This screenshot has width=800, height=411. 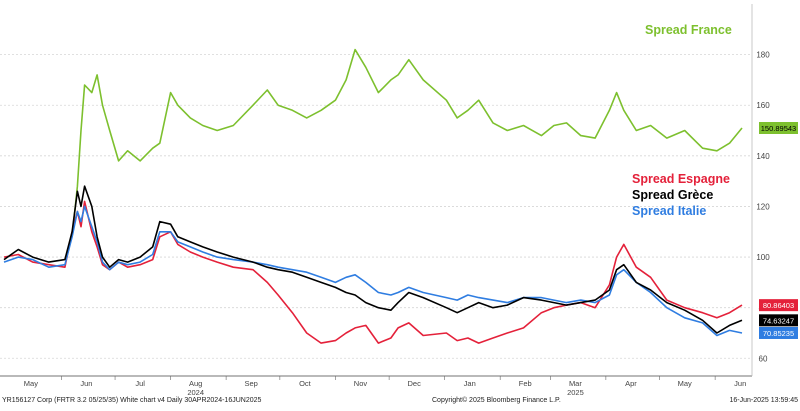 I want to click on x-tick-label: Feb, so click(x=525, y=383).